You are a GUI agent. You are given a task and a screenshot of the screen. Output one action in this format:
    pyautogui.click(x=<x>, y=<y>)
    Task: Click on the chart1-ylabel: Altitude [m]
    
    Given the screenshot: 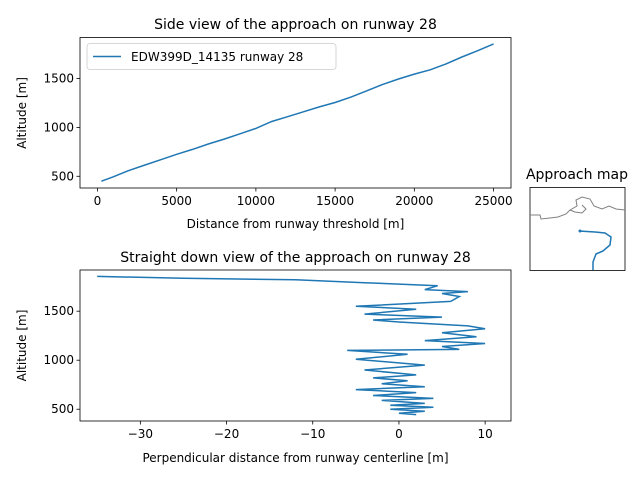 What is the action you would take?
    pyautogui.click(x=22, y=113)
    